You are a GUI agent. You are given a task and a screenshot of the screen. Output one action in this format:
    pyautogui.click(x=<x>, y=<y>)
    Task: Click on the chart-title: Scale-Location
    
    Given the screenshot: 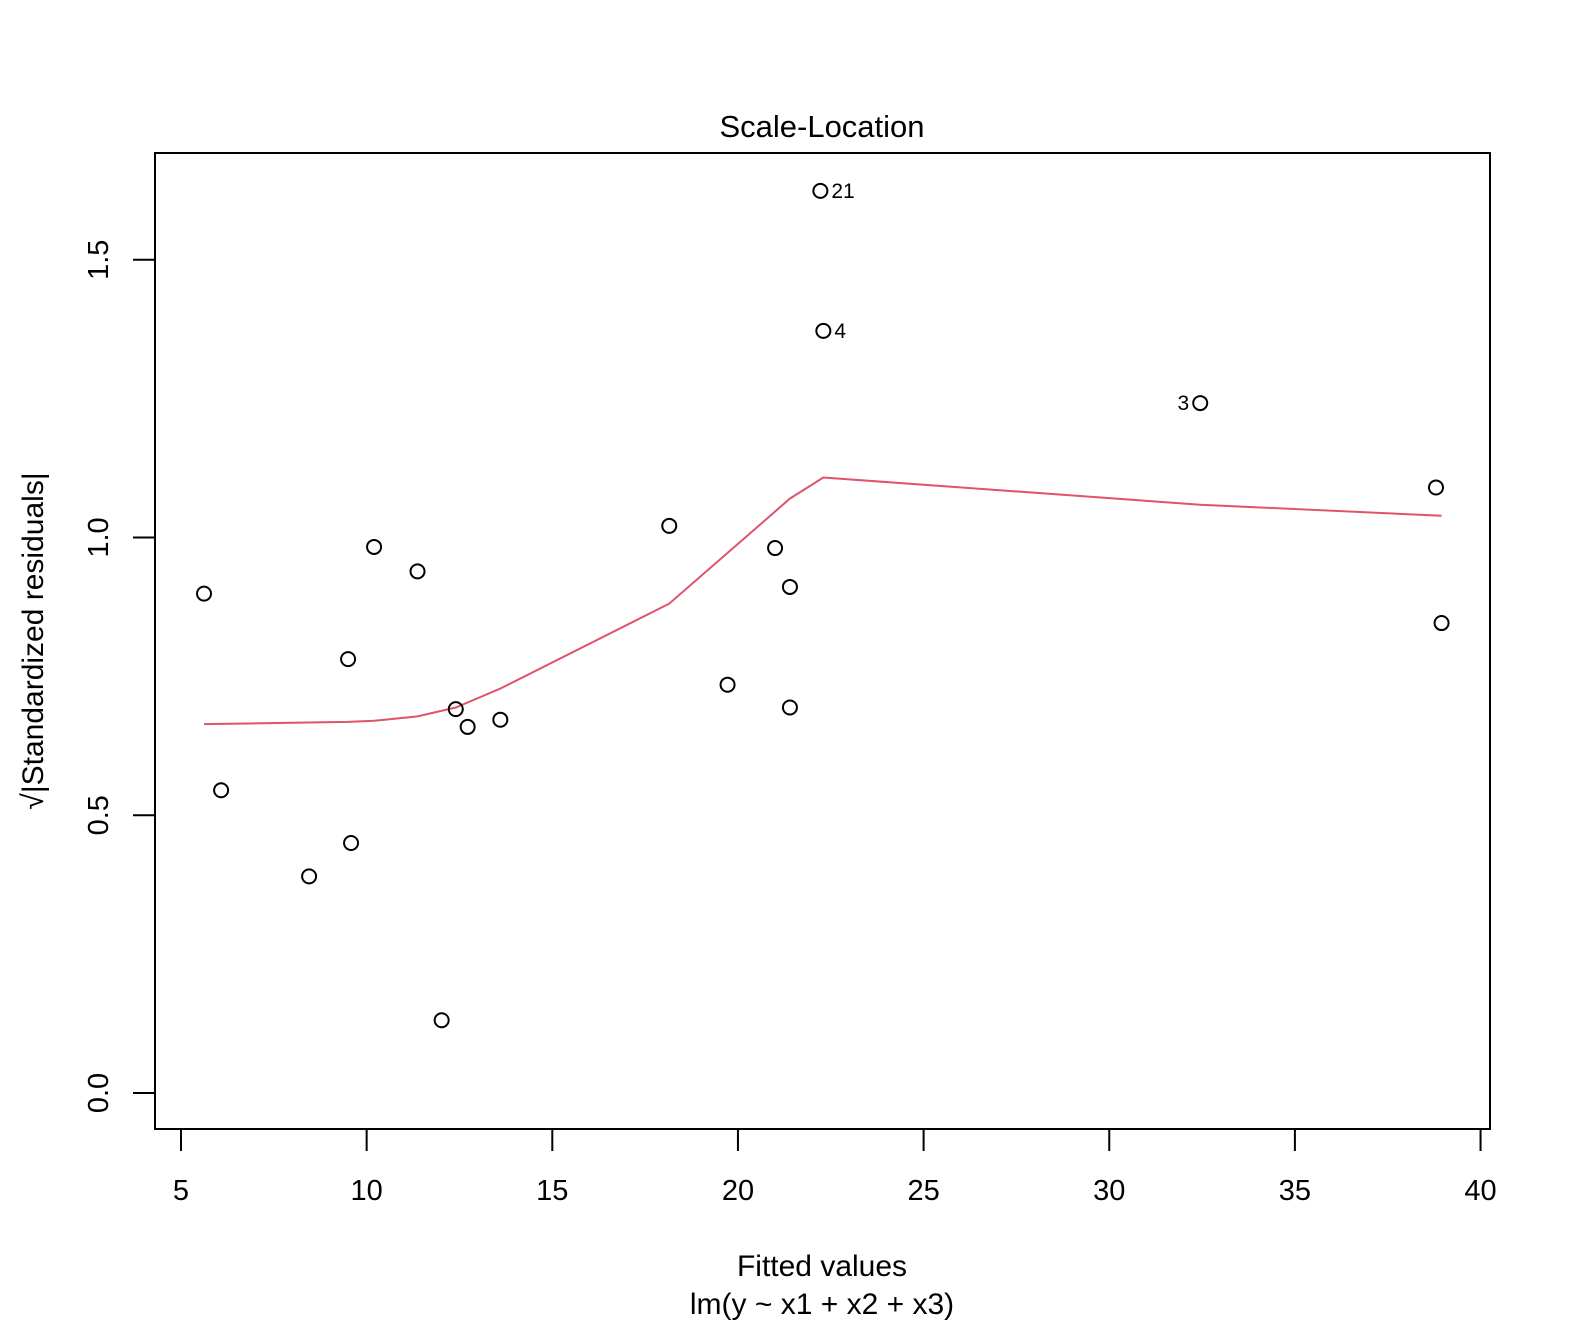 What is the action you would take?
    pyautogui.click(x=821, y=126)
    